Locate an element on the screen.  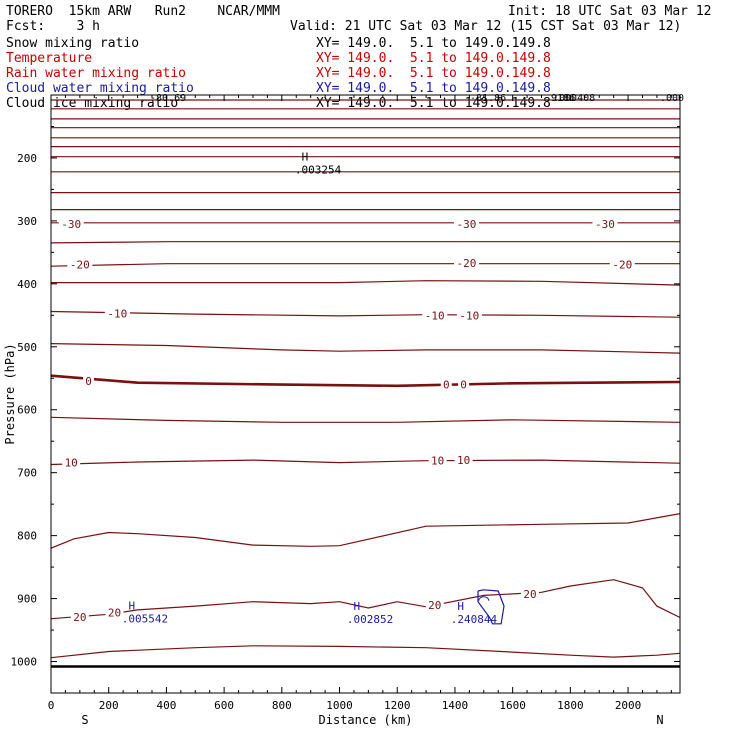
legend-label: Temperature is located at coordinates (49, 58).